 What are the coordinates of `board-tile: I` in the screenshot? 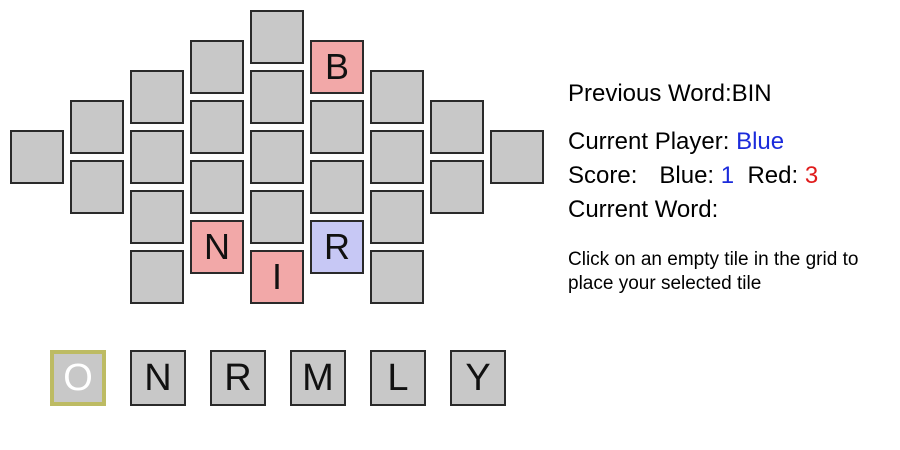 It's located at (277, 277).